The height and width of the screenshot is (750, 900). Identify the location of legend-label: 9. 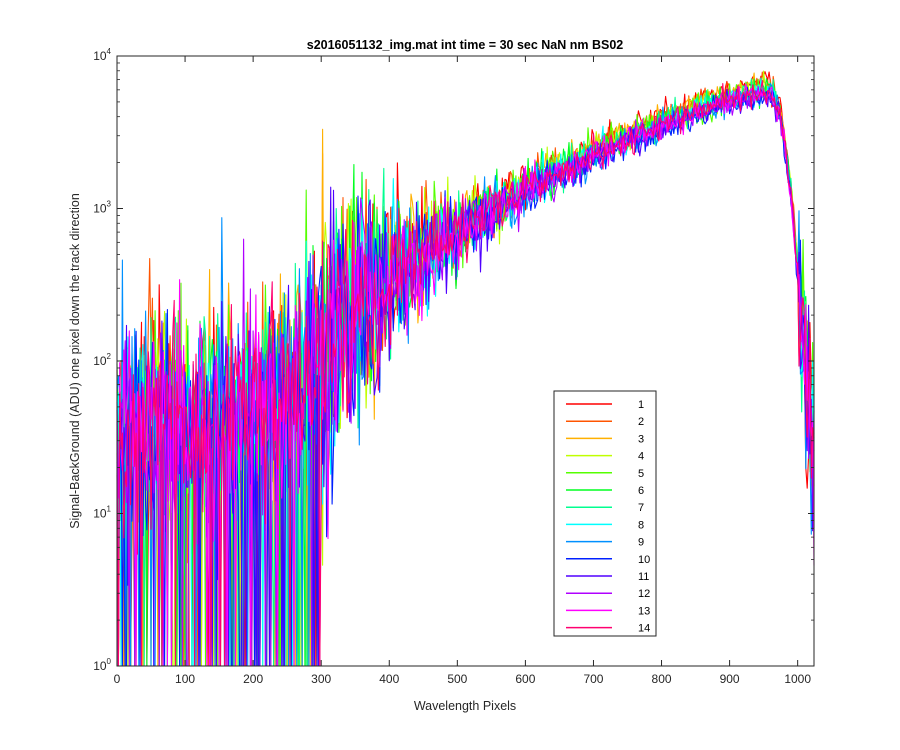
(641, 543).